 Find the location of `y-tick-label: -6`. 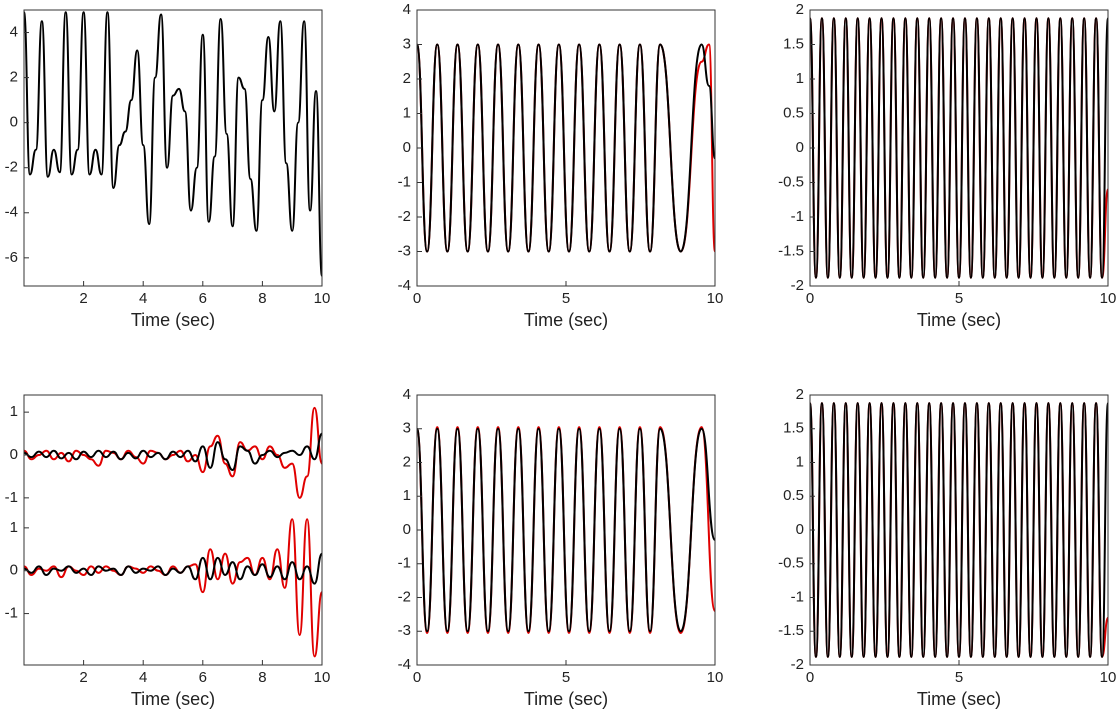

y-tick-label: -6 is located at coordinates (11, 257).